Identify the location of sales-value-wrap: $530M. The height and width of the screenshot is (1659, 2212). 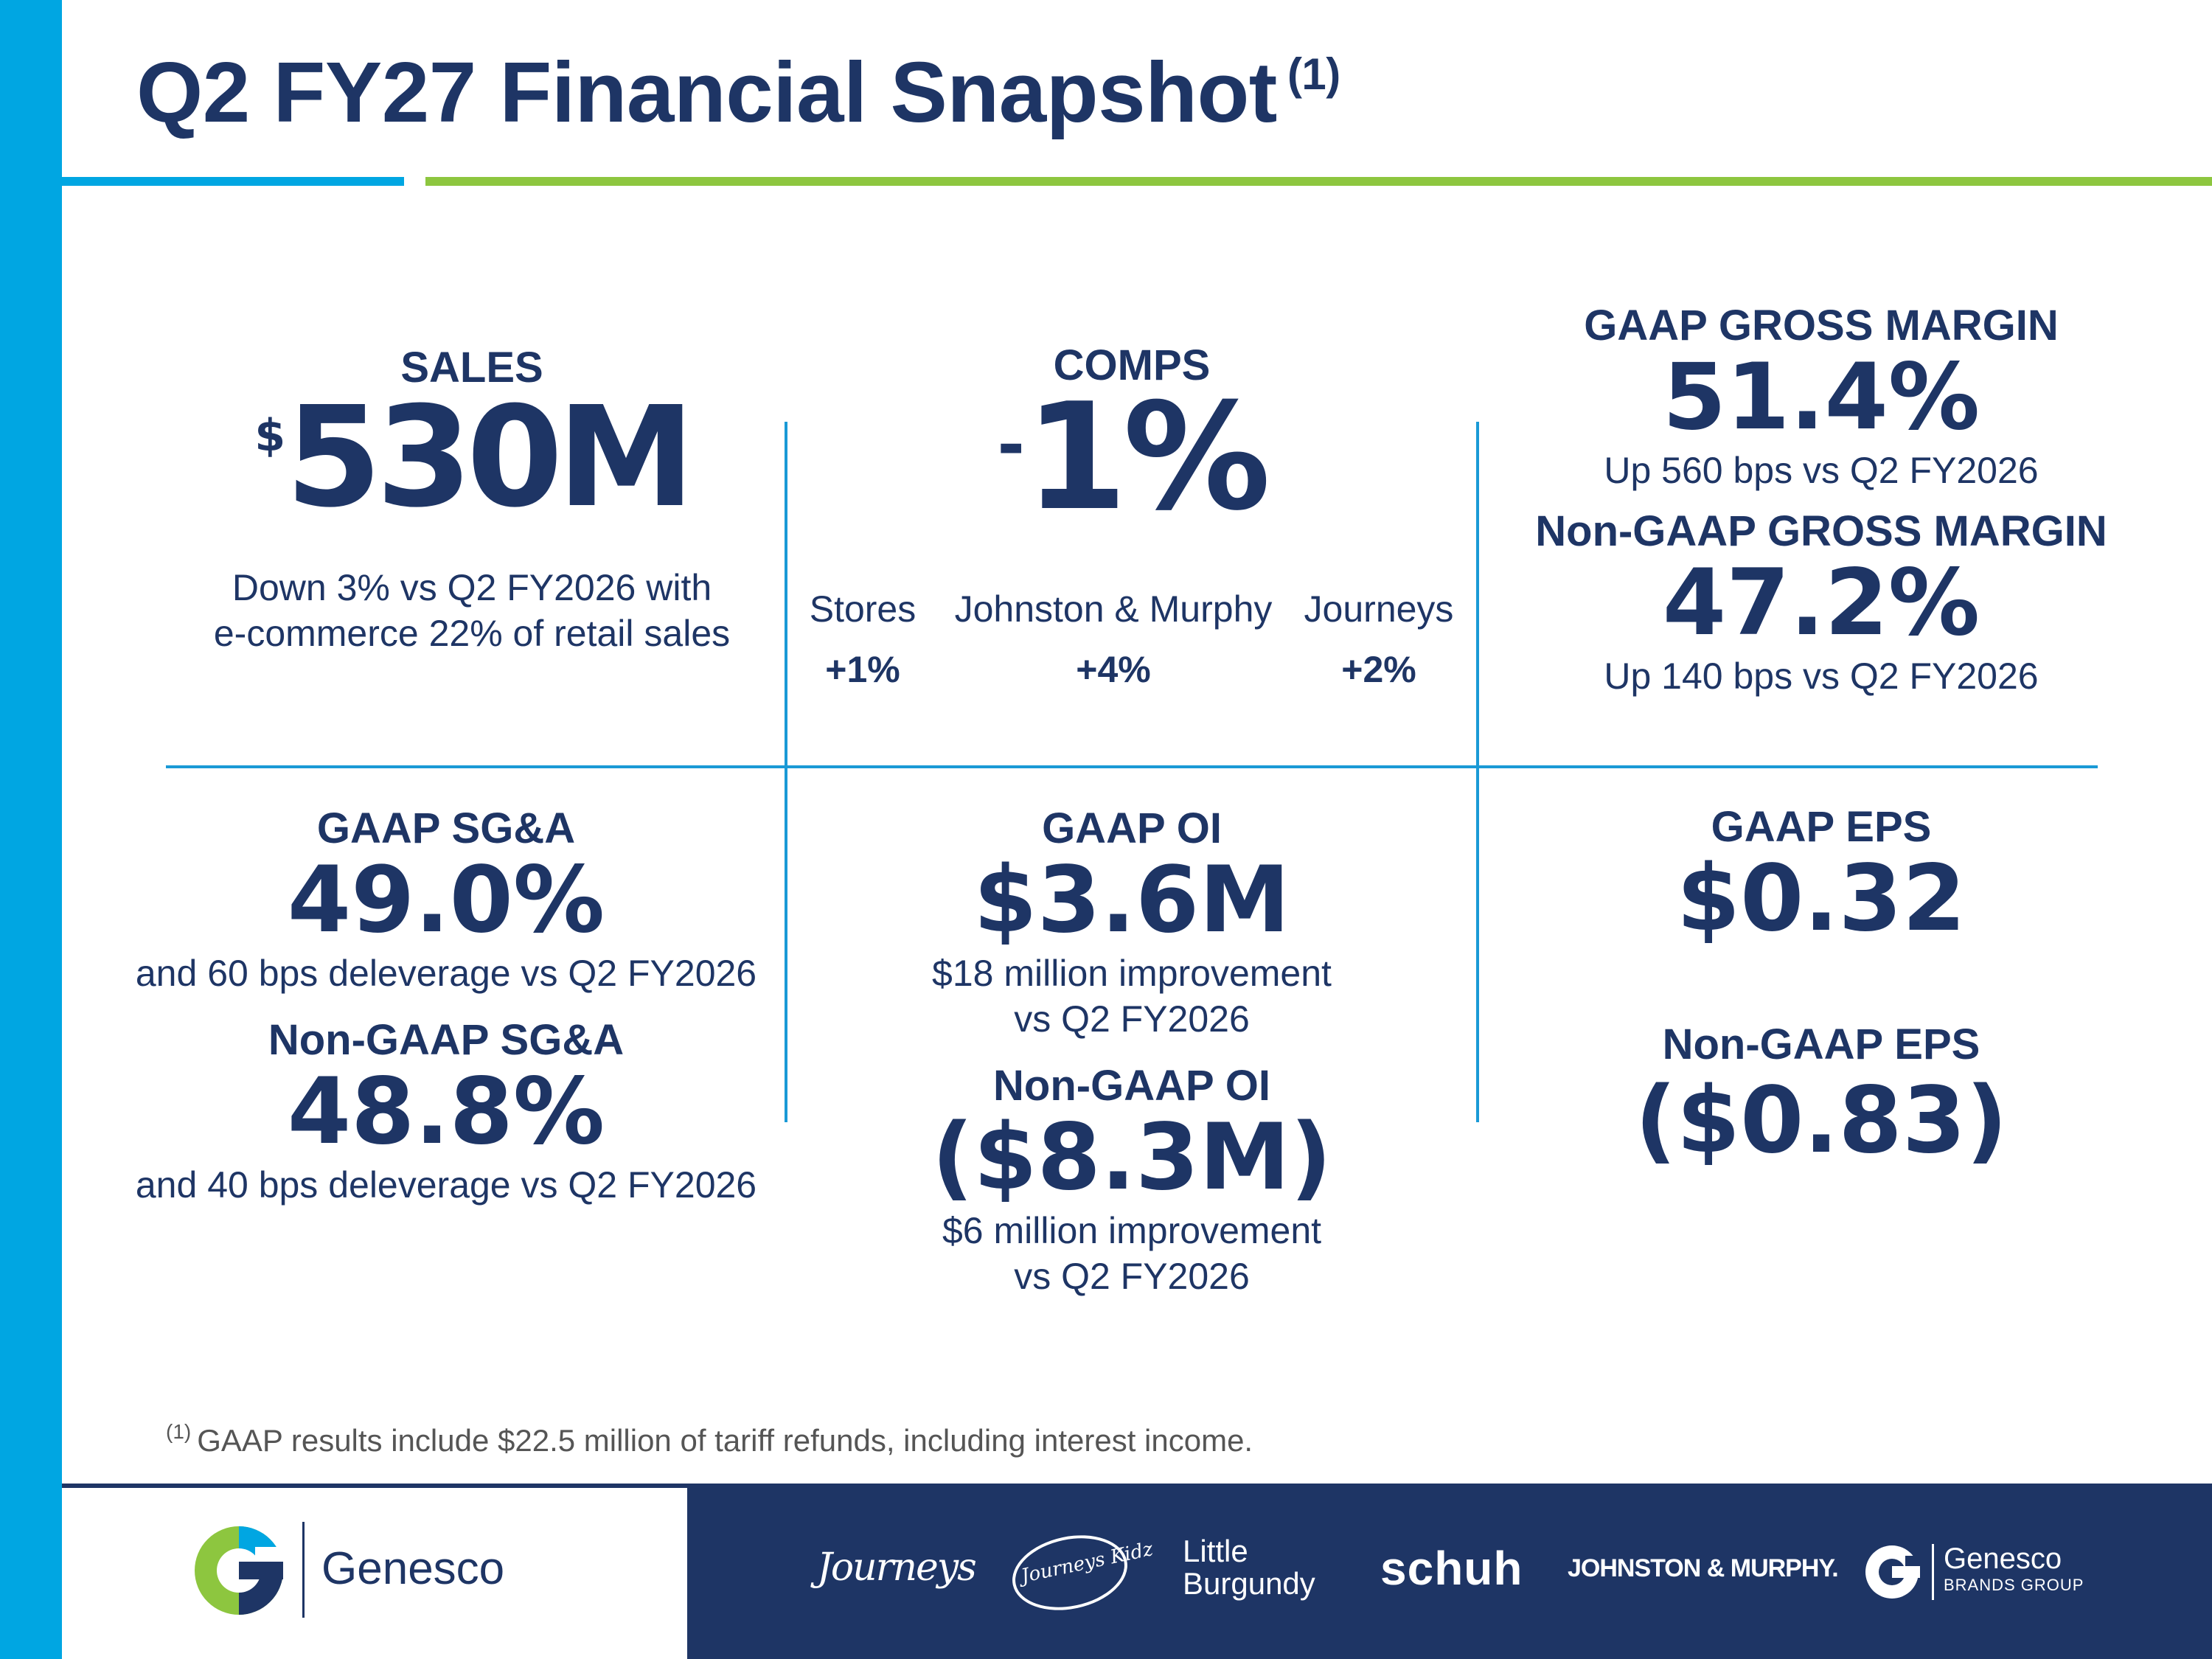
(472, 458).